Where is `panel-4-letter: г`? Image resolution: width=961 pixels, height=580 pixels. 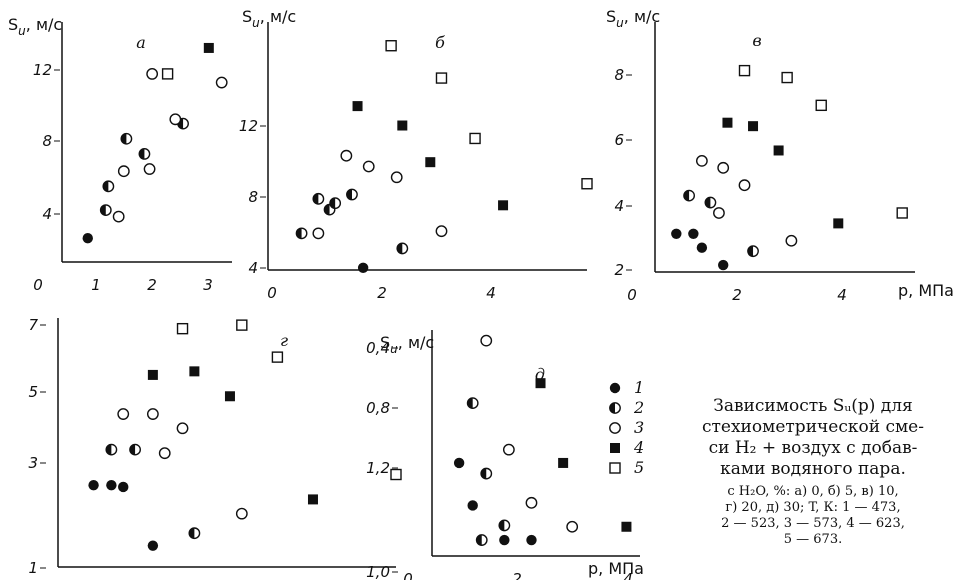 panel-4-letter: г is located at coordinates (284, 340).